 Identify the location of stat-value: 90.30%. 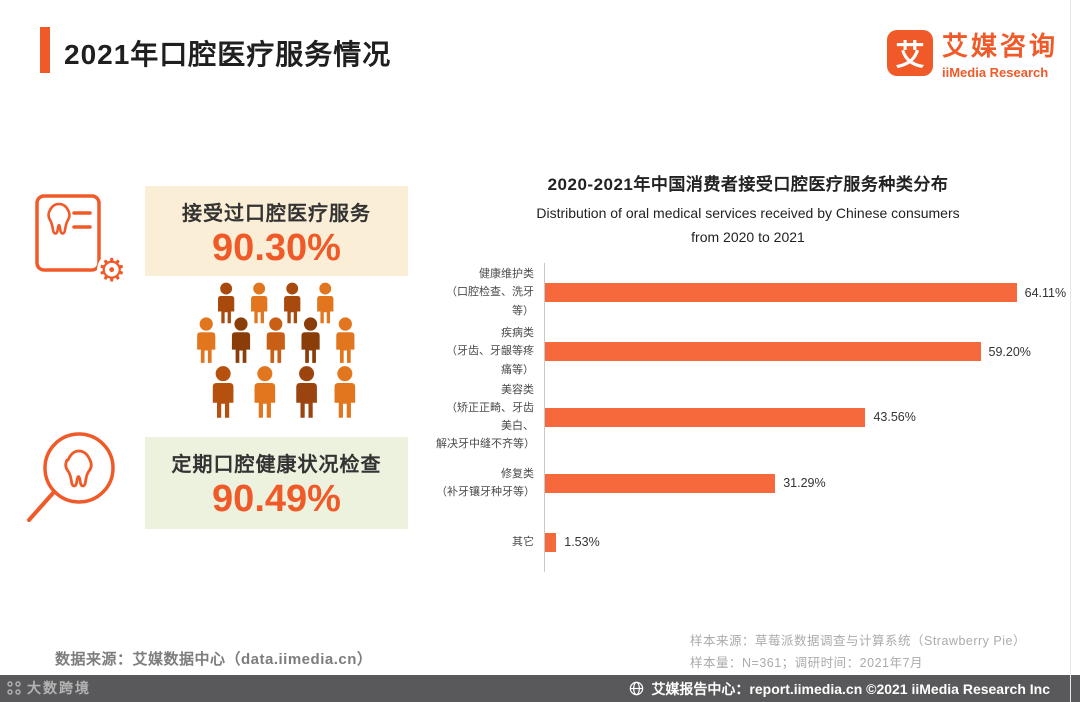
(276, 248).